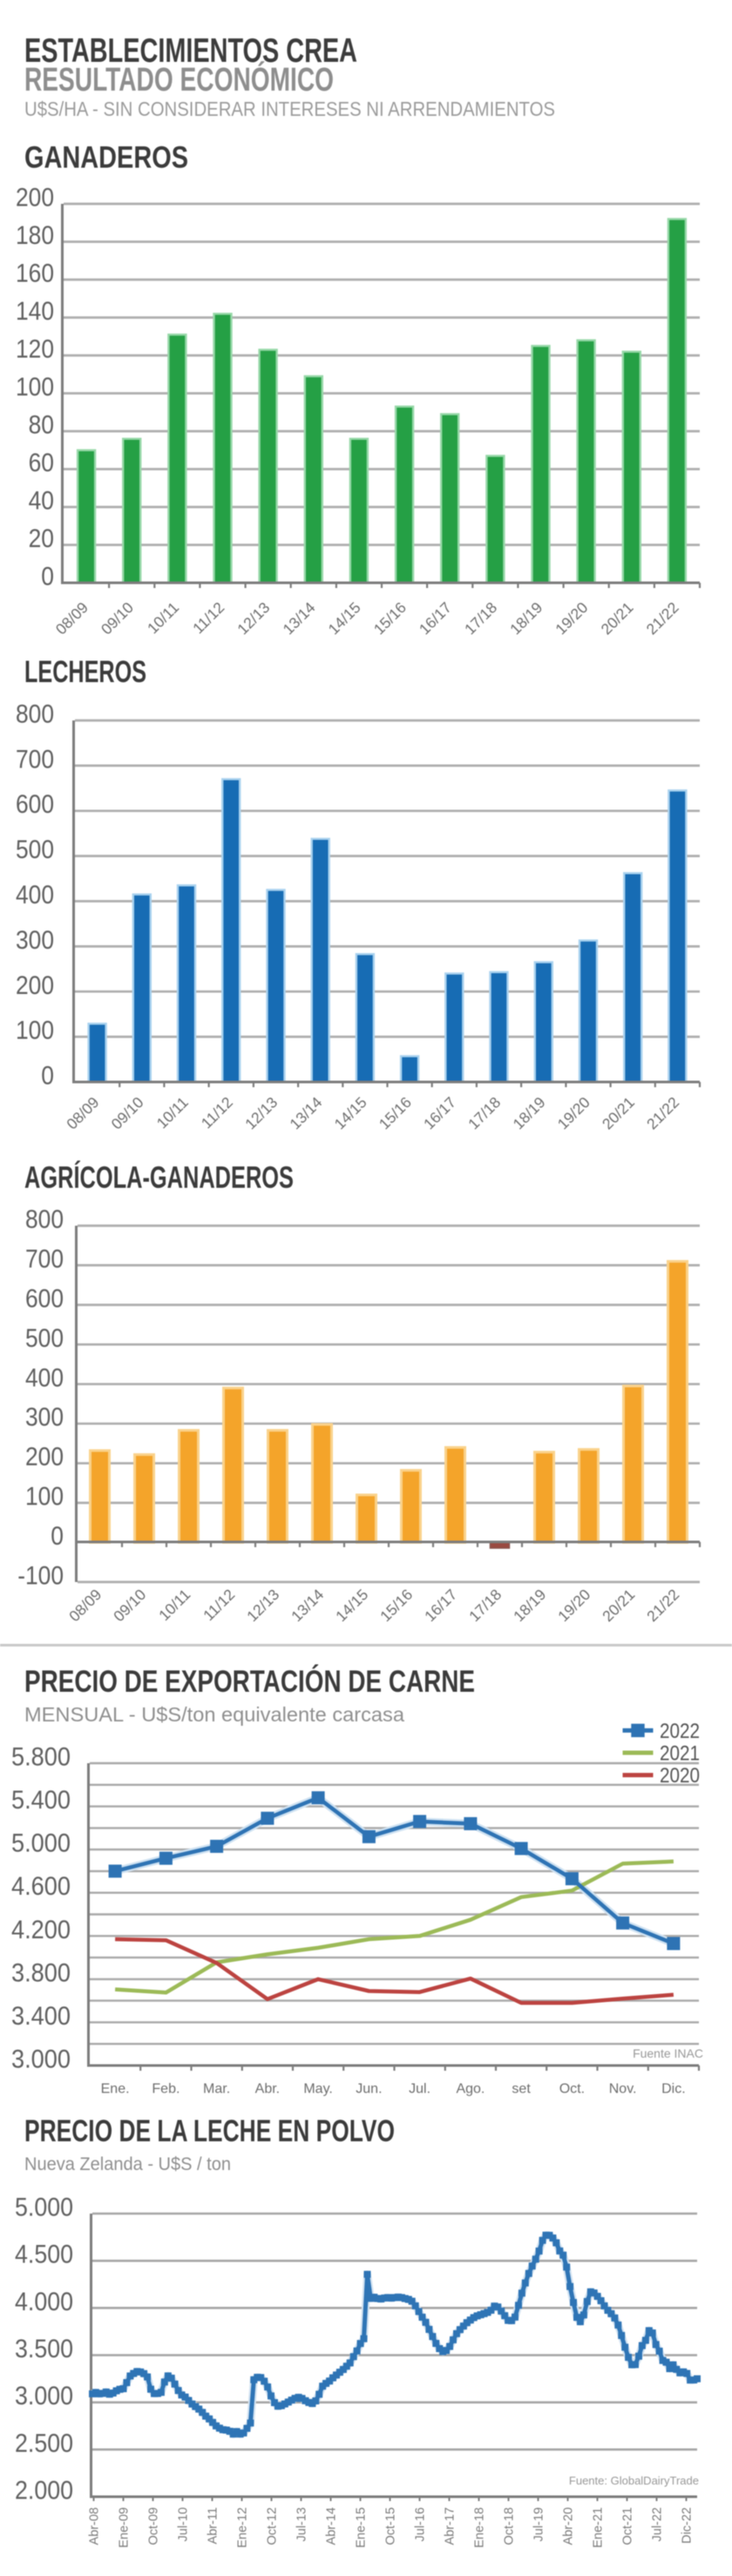 The height and width of the screenshot is (2576, 732). Describe the element at coordinates (85, 672) in the screenshot. I see `svg-text: LECHEROS` at that location.